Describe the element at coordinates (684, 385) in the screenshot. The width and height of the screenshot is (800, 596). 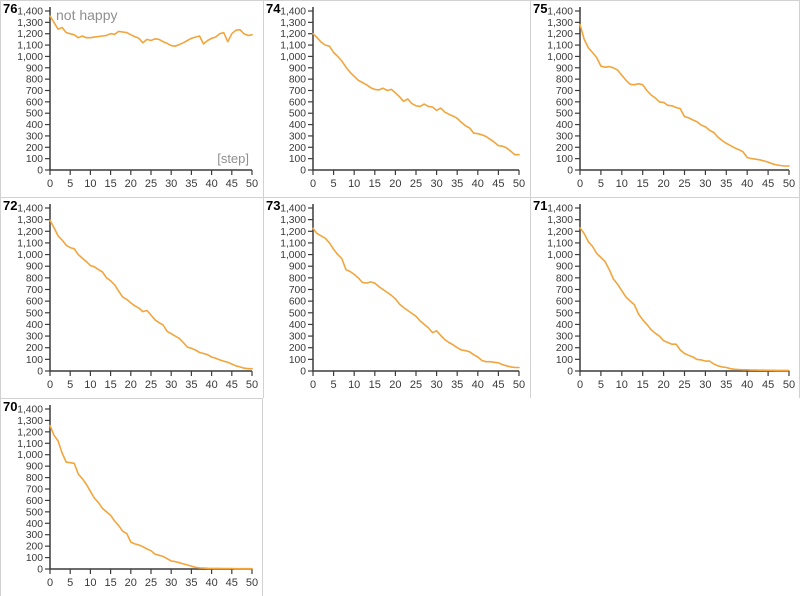
I see `x-tick-label: 25` at that location.